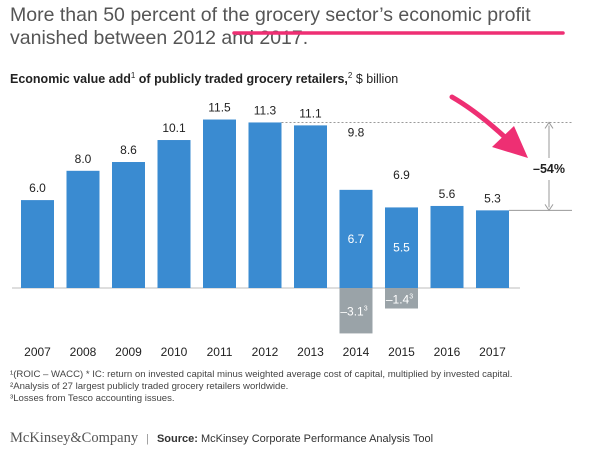 This screenshot has height=456, width=595. Describe the element at coordinates (492, 352) in the screenshot. I see `x-tick-label-2017: 2017` at that location.